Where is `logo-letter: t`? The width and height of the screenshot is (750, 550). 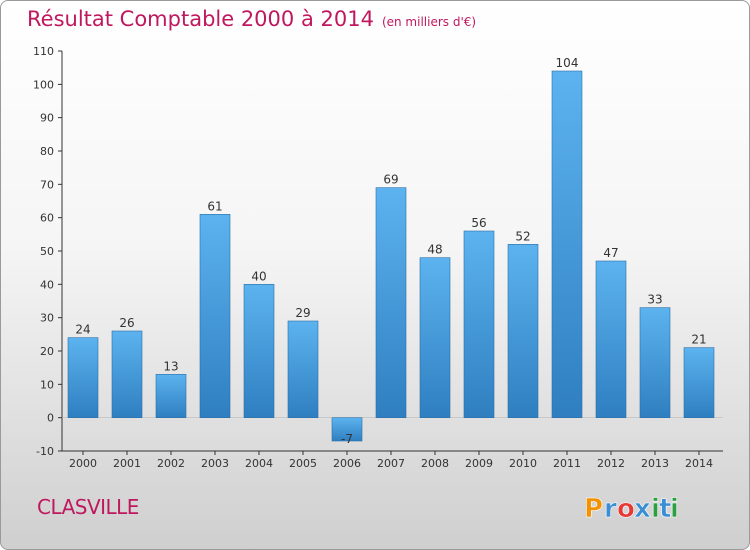
logo-letter: t is located at coordinates (665, 509).